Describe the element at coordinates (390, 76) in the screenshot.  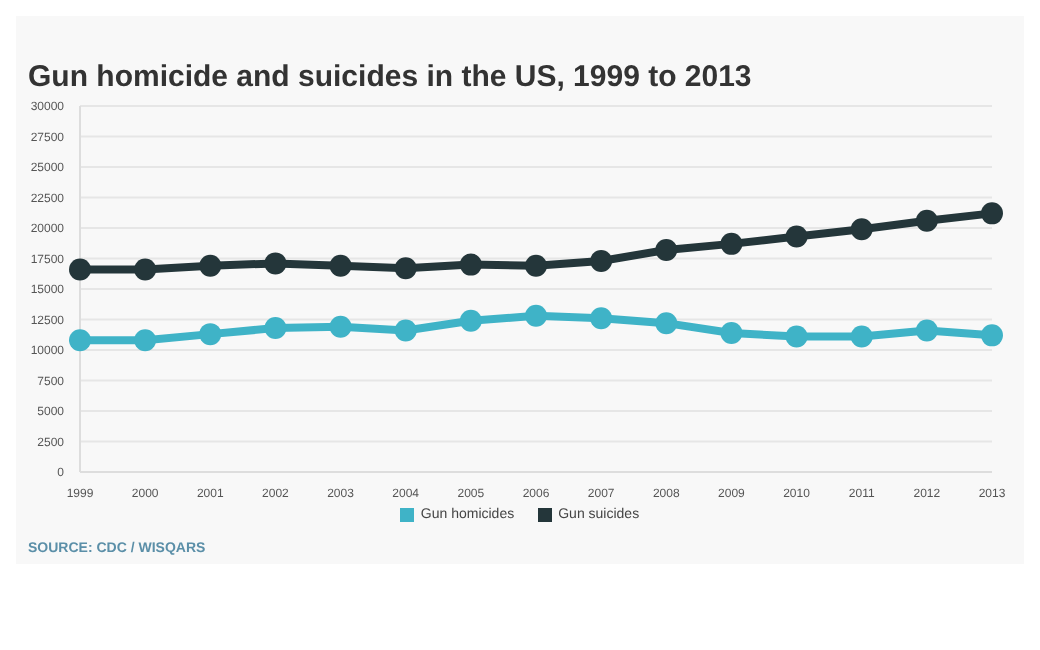
I see `chart-title: Gun homicide and suicides in the US, 1999 to 2013` at that location.